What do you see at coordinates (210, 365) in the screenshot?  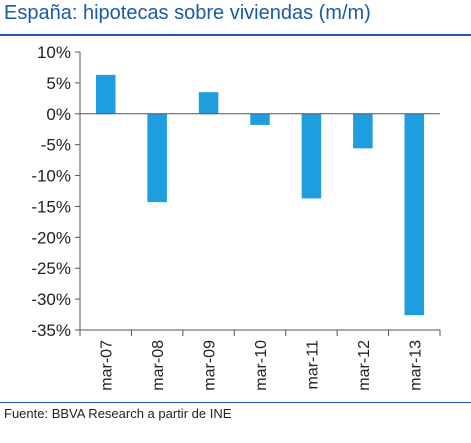 I see `x-tick-label: mar-09` at bounding box center [210, 365].